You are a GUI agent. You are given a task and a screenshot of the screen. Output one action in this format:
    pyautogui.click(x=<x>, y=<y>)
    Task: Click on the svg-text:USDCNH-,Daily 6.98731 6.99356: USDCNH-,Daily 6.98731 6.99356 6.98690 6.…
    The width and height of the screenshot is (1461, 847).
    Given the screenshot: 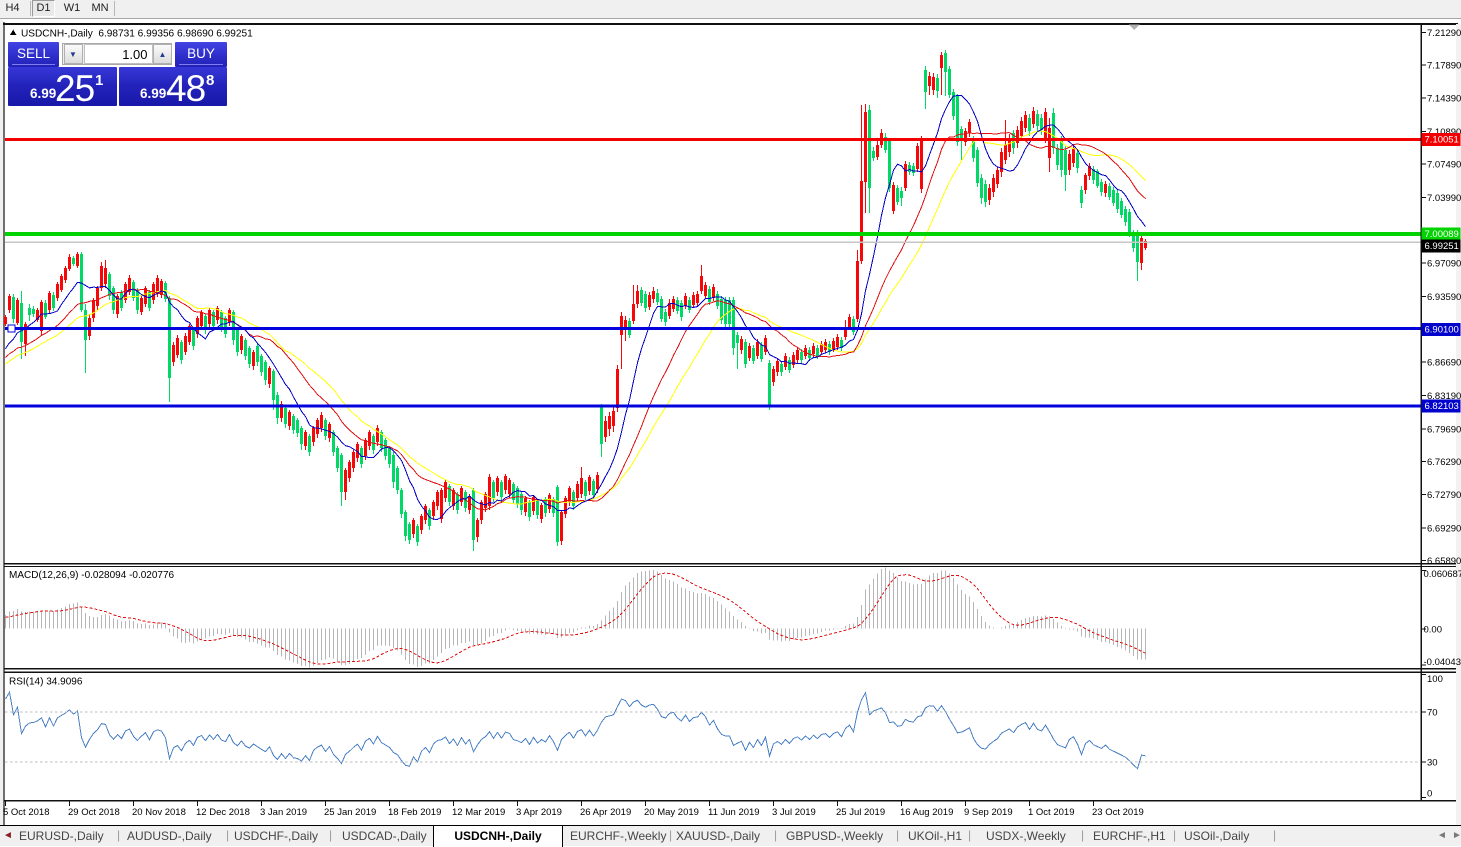 What is the action you would take?
    pyautogui.click(x=137, y=34)
    